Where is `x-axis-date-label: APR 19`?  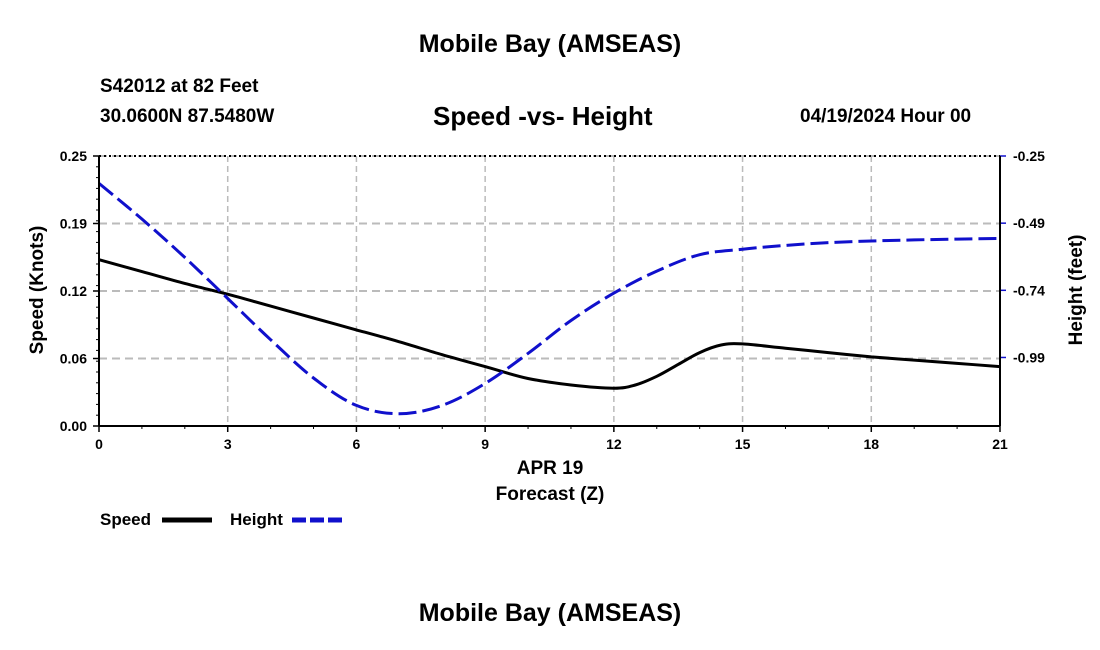 x-axis-date-label: APR 19 is located at coordinates (550, 468).